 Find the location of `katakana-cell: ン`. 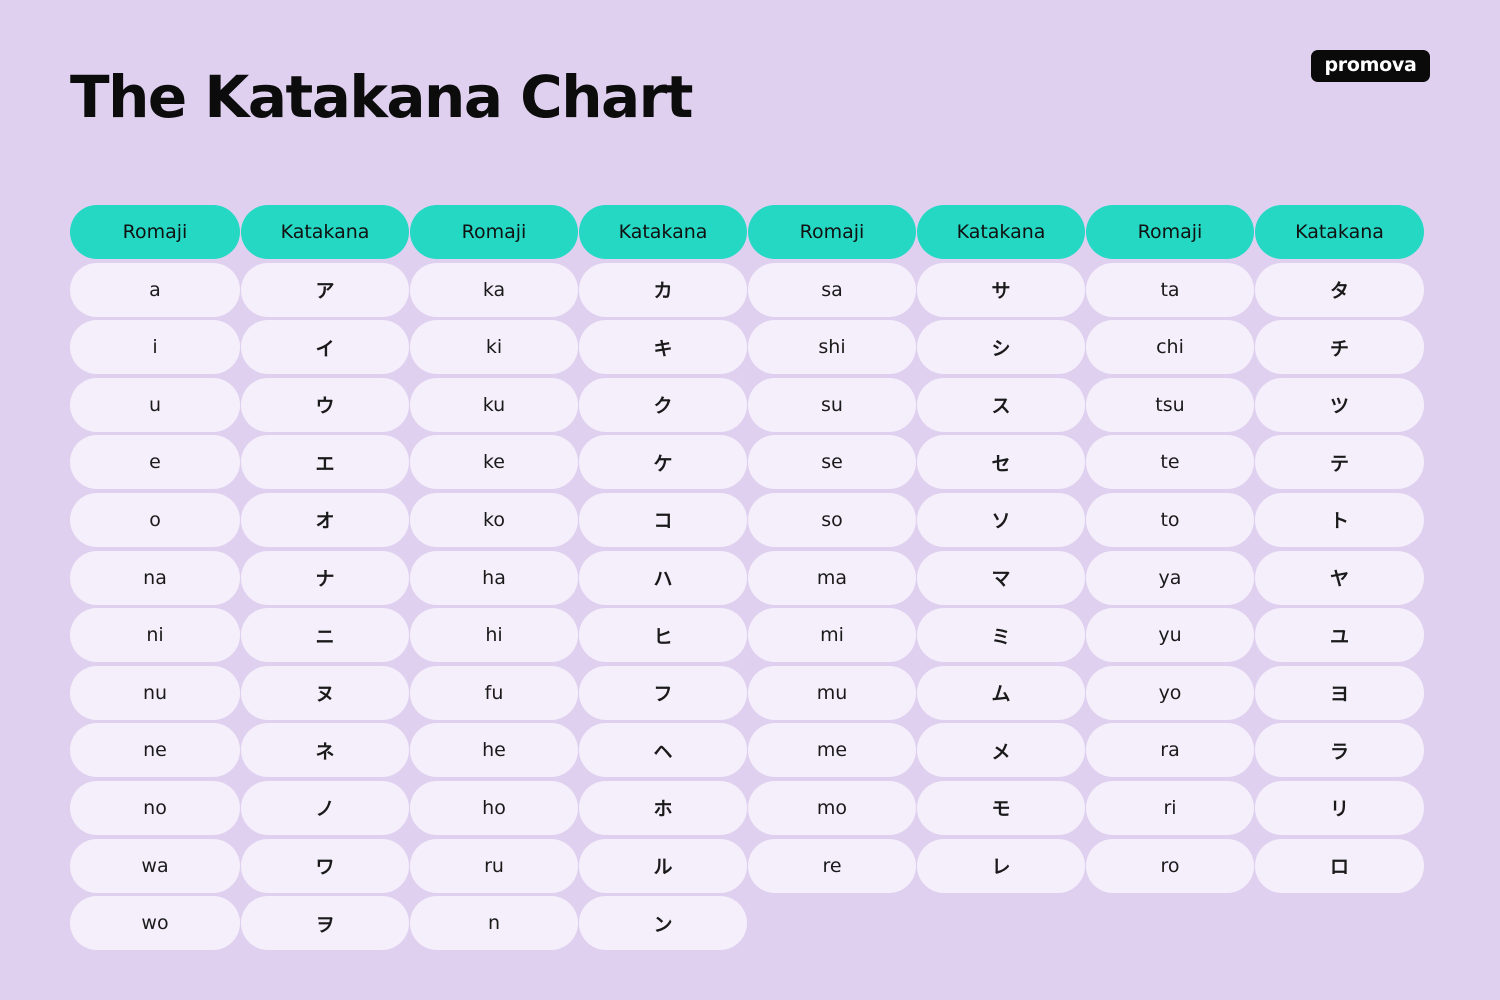

katakana-cell: ン is located at coordinates (663, 923).